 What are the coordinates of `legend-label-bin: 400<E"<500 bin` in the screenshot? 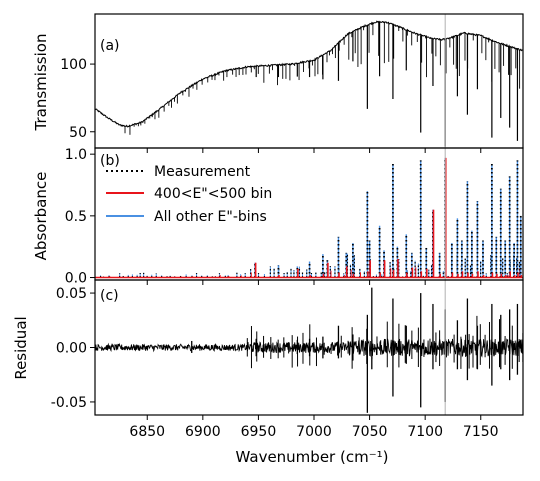 It's located at (213, 194).